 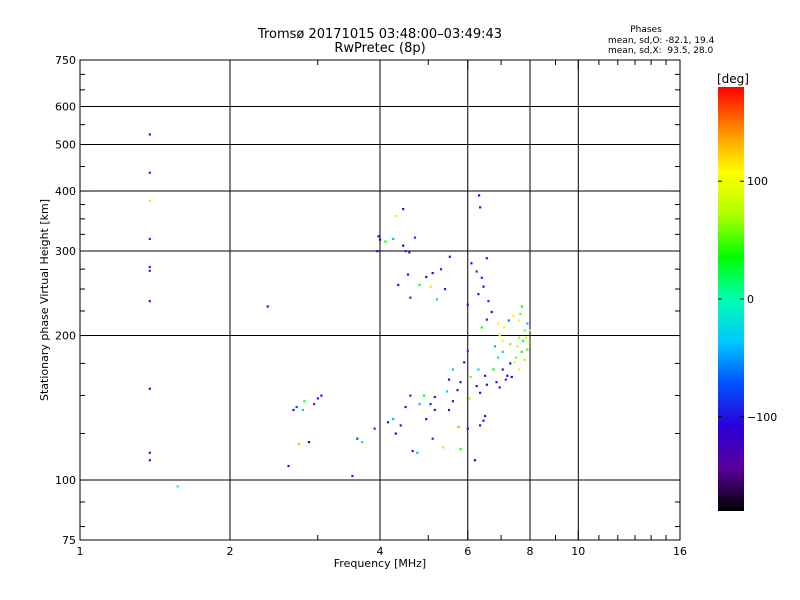 What do you see at coordinates (380, 551) in the screenshot?
I see `x-tick-label: 4` at bounding box center [380, 551].